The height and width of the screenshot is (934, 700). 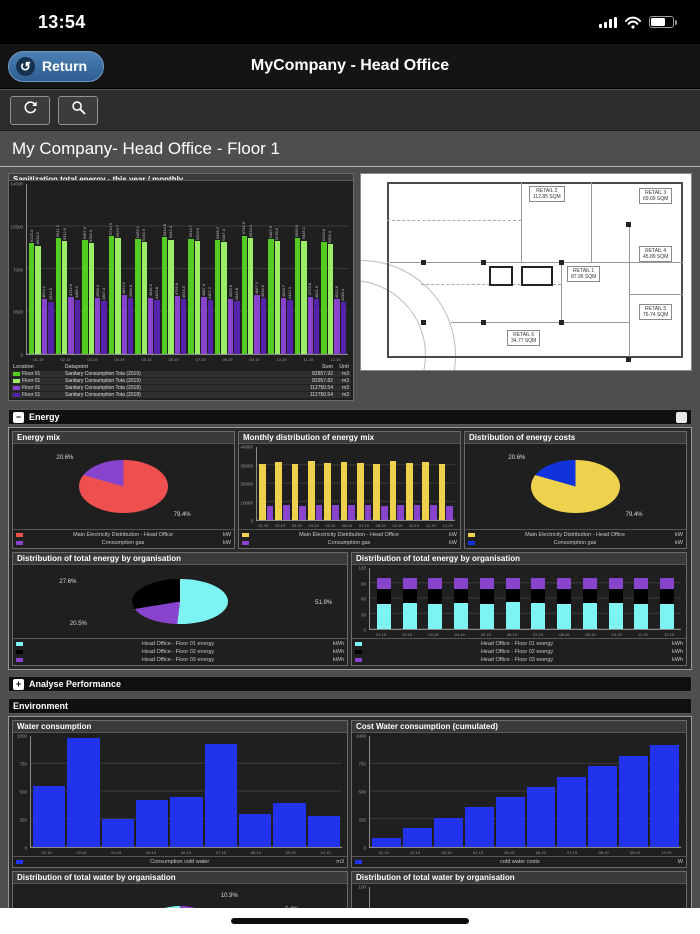 I want to click on panel-title: Water consumption, so click(x=180, y=727).